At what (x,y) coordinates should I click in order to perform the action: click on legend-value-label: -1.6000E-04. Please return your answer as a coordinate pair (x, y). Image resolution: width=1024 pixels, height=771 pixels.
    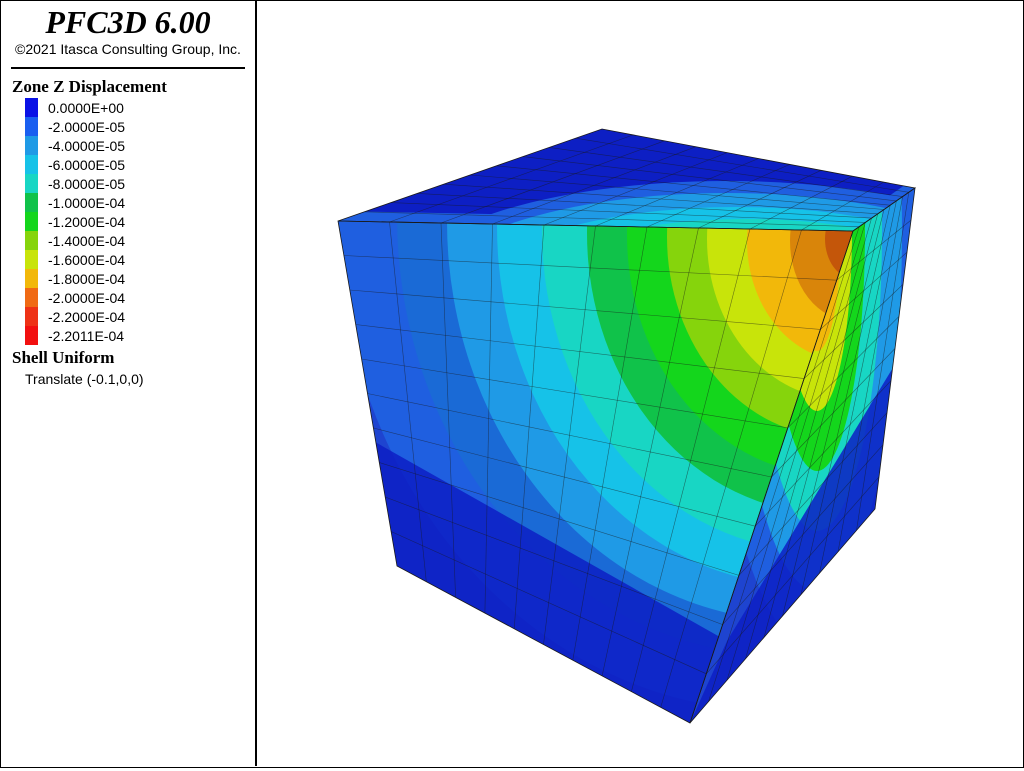
    Looking at the image, I should click on (87, 259).